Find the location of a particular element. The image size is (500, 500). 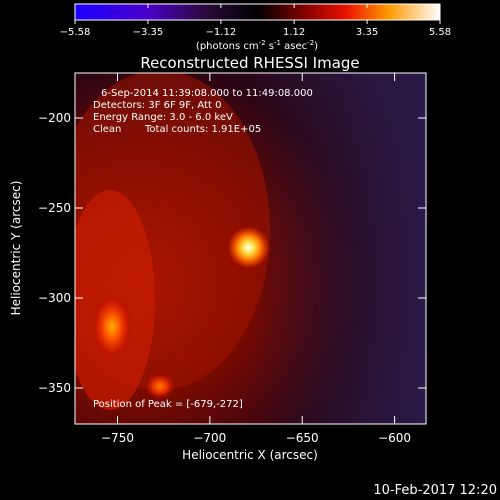

x-tick-label: −750 is located at coordinates (117, 438).